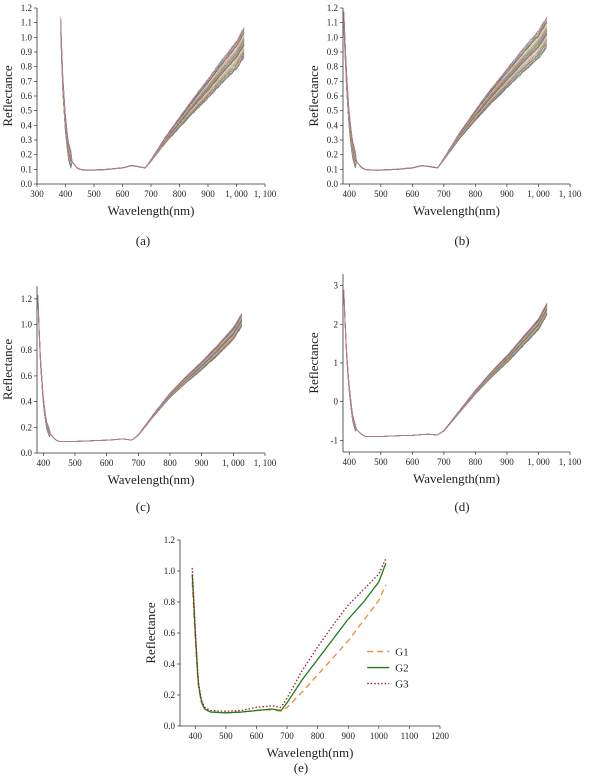  What do you see at coordinates (27, 52) in the screenshot?
I see `y-tick-label: 0.9` at bounding box center [27, 52].